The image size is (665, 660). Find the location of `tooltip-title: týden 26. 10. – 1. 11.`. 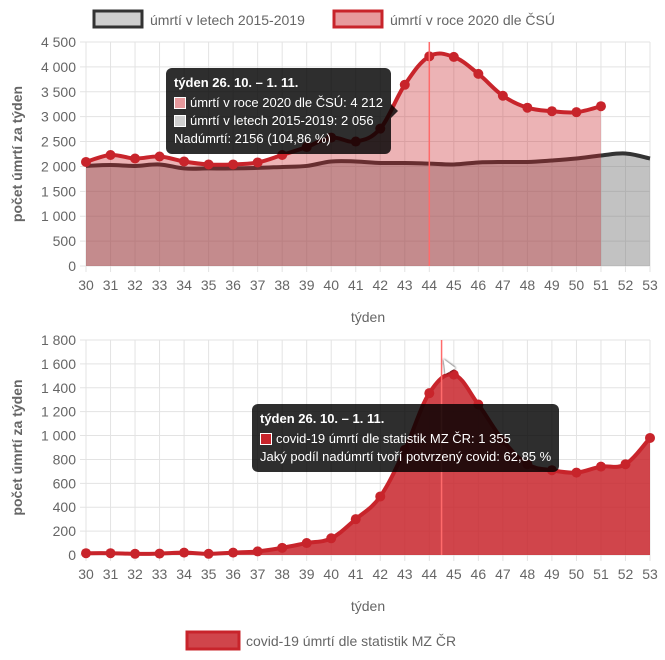

tooltip-title: týden 26. 10. – 1. 11. is located at coordinates (236, 82).